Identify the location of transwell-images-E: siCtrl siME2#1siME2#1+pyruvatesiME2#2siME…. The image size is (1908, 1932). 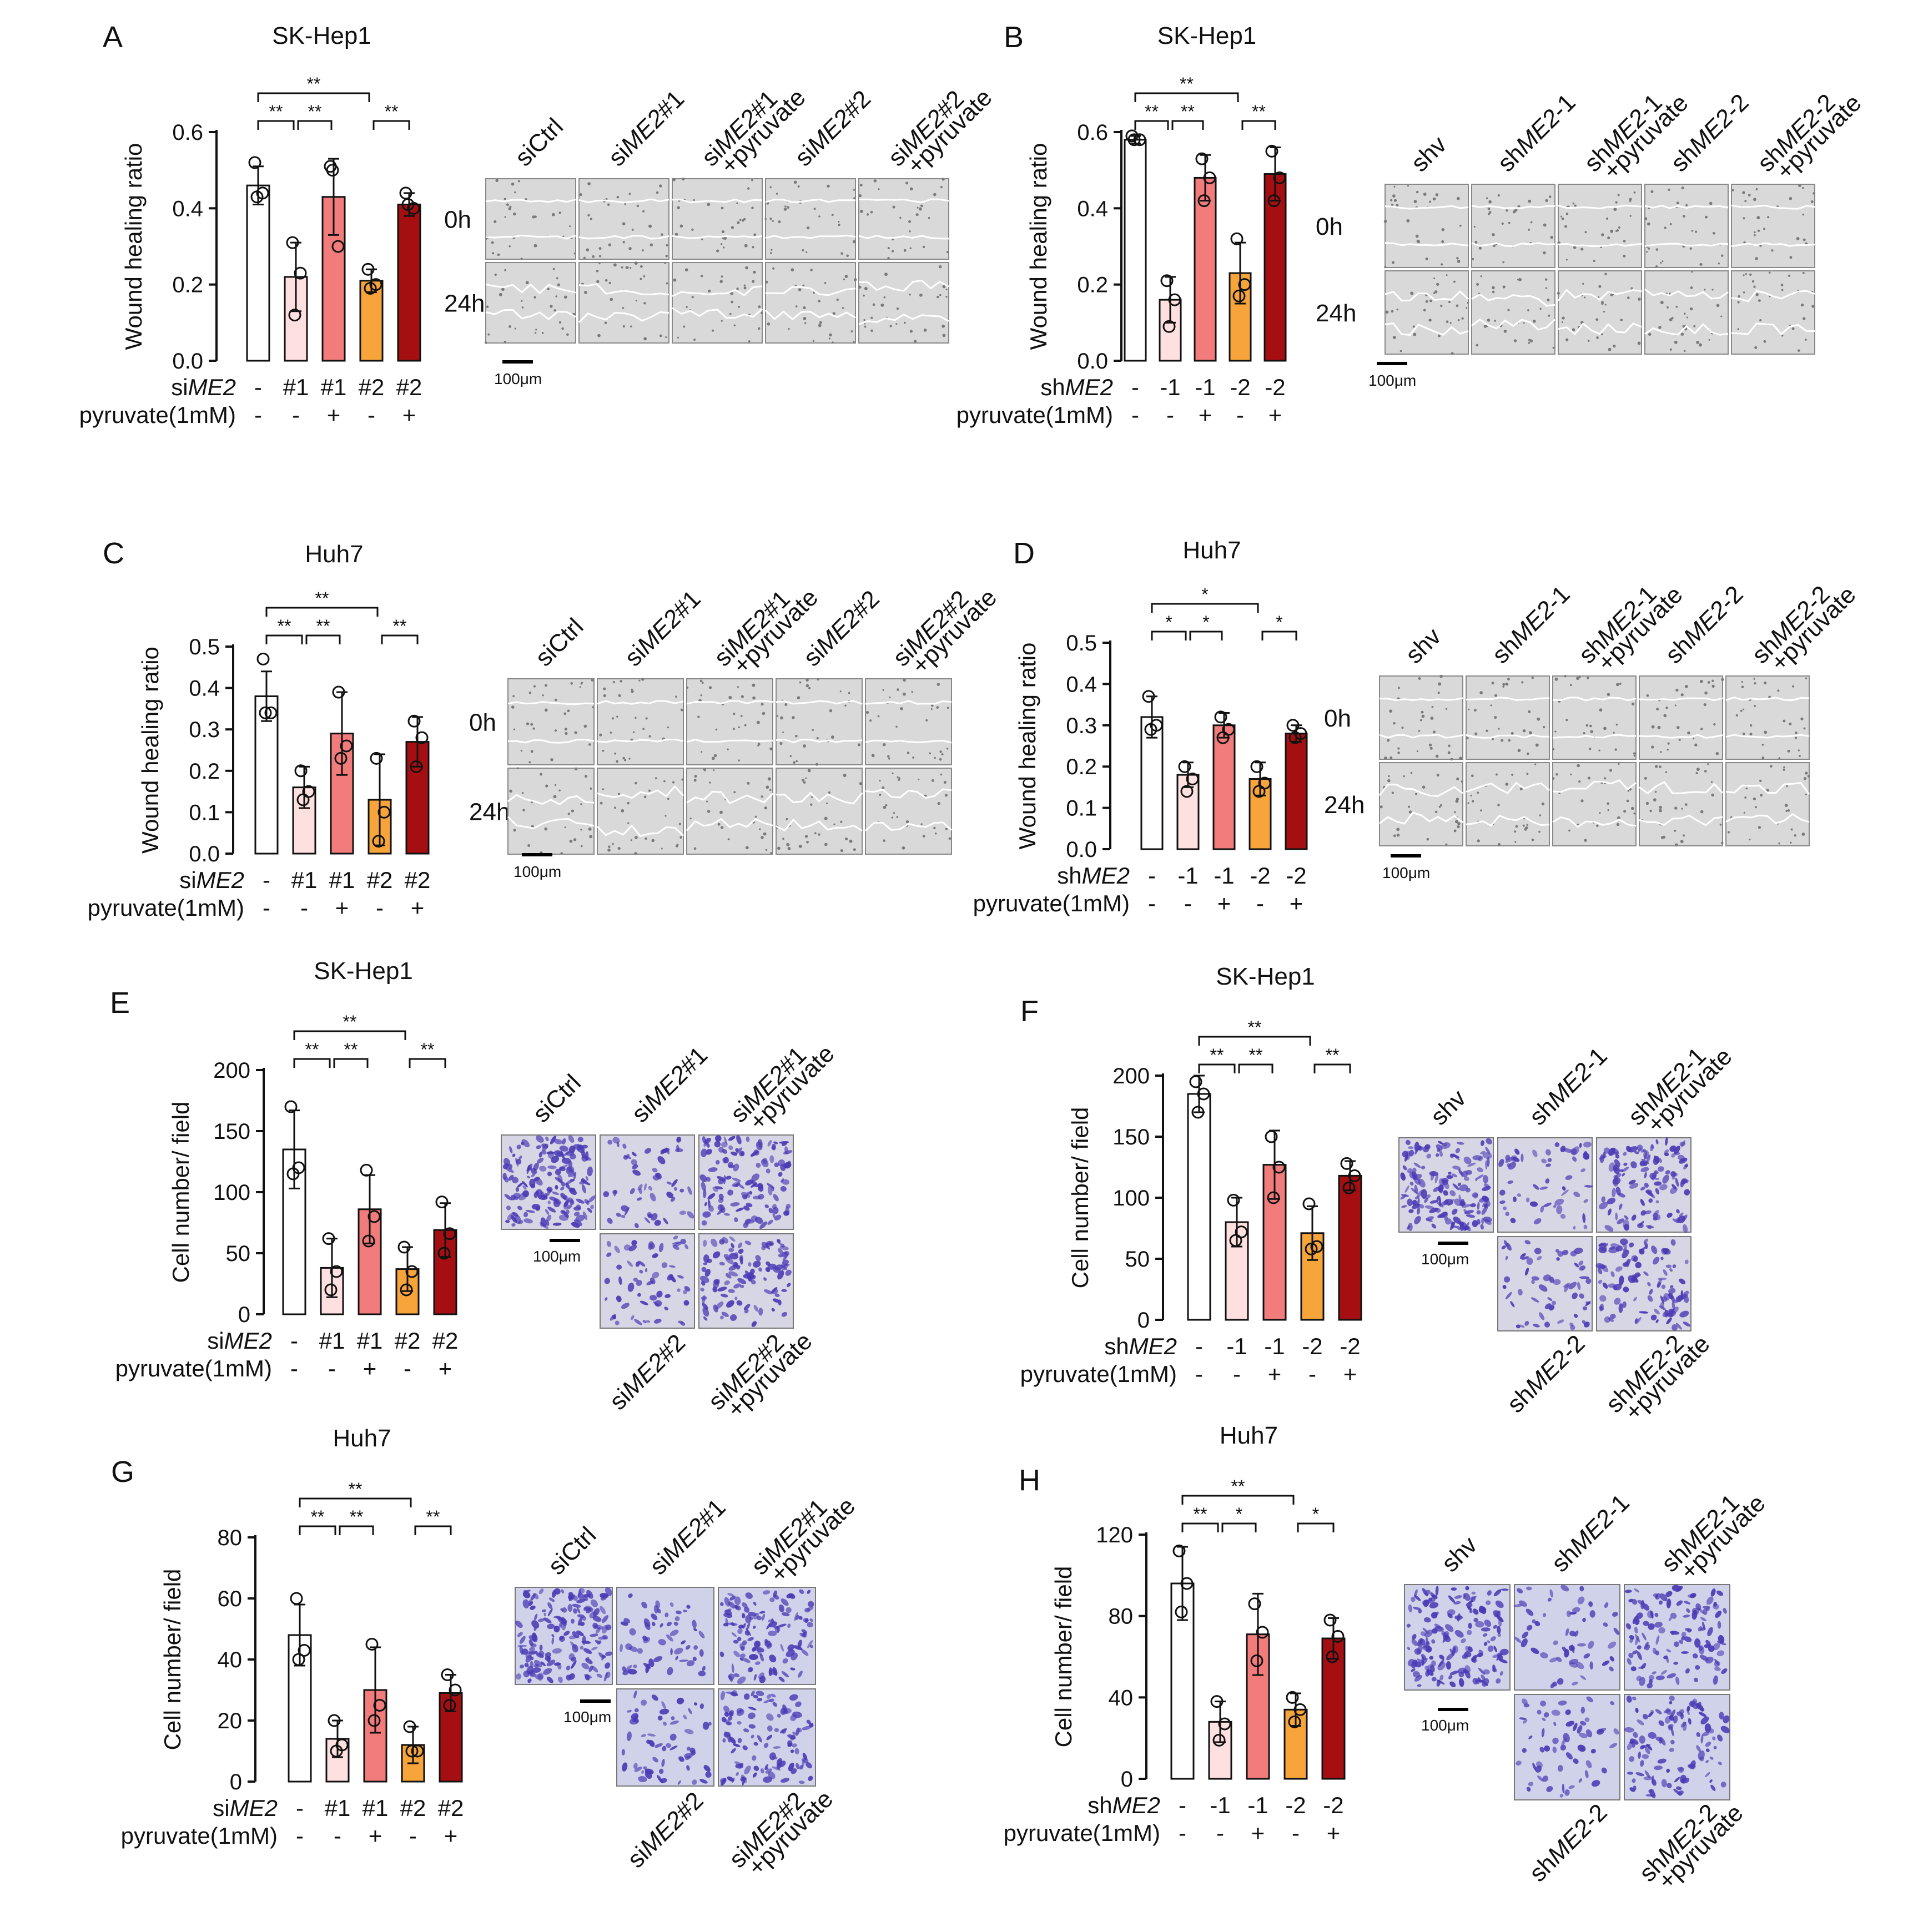
(671, 1231).